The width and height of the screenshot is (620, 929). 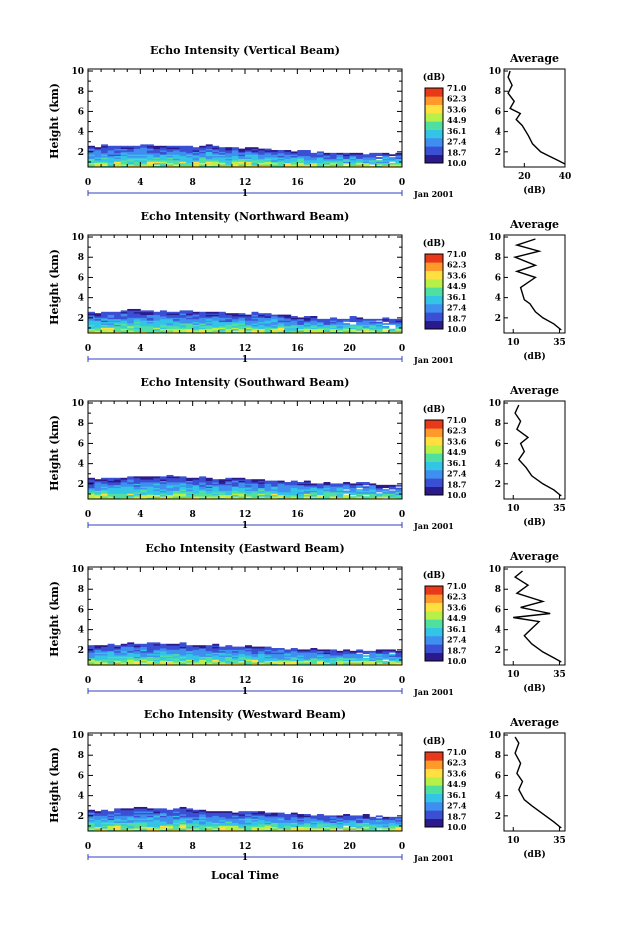 I want to click on profile-y-tick-label: 10, so click(x=494, y=570).